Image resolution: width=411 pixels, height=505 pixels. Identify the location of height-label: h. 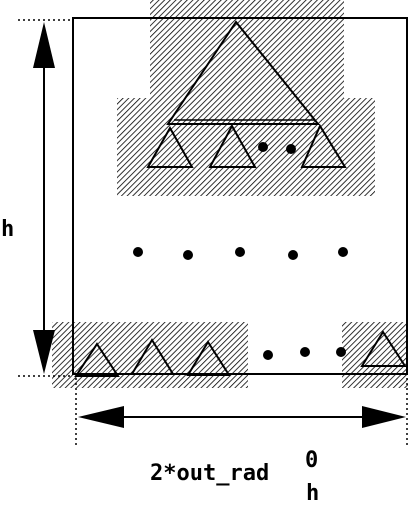
(7, 229).